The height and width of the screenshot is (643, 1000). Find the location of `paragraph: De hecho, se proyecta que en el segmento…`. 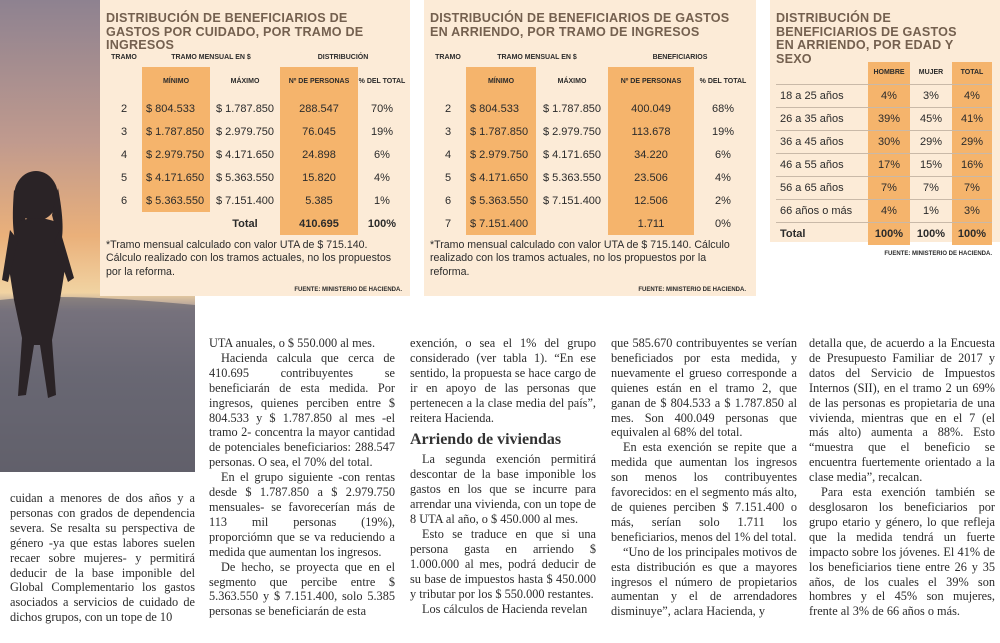

paragraph: De hecho, se proyecta que en el segmento… is located at coordinates (302, 589).